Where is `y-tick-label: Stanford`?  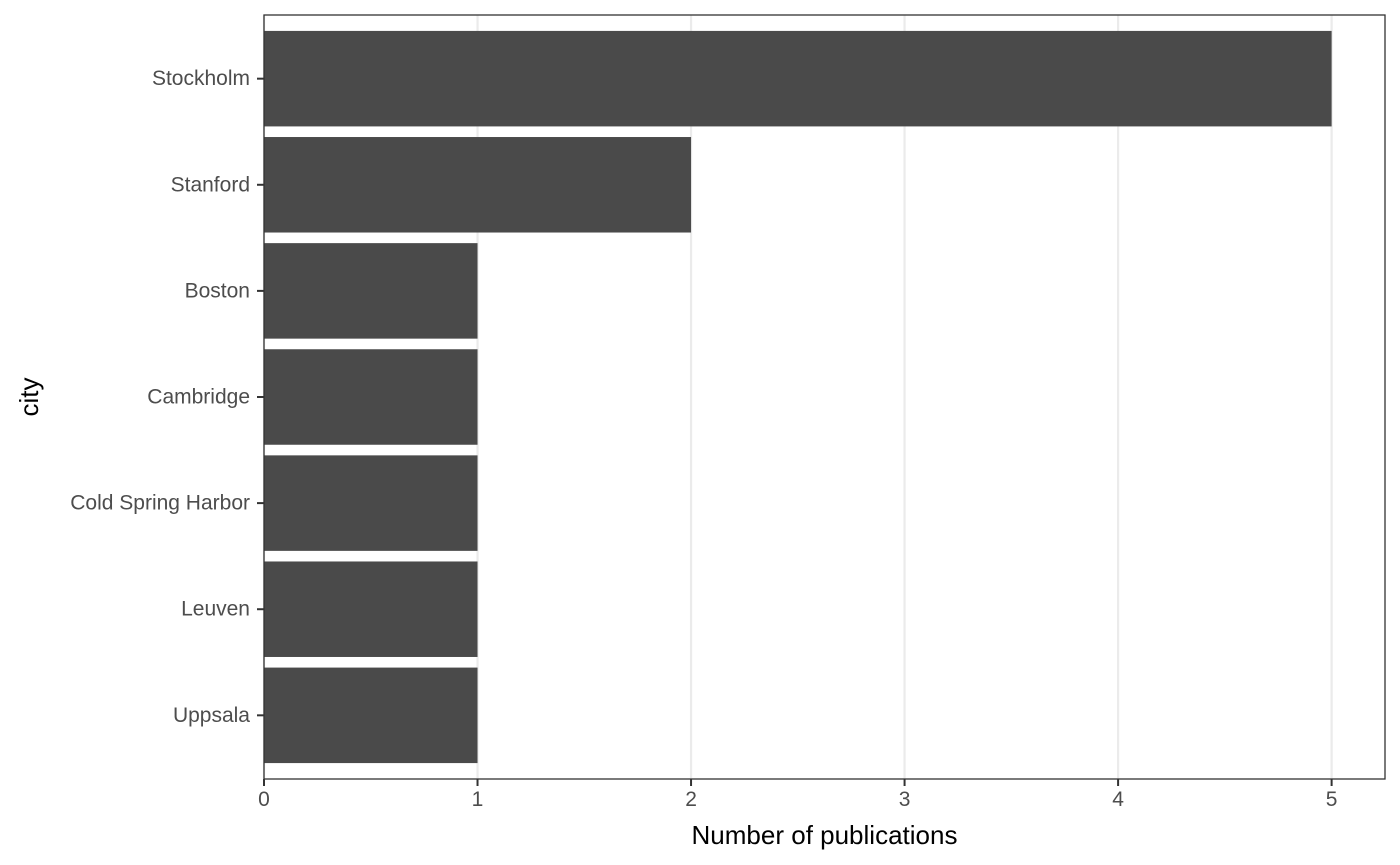 y-tick-label: Stanford is located at coordinates (210, 184).